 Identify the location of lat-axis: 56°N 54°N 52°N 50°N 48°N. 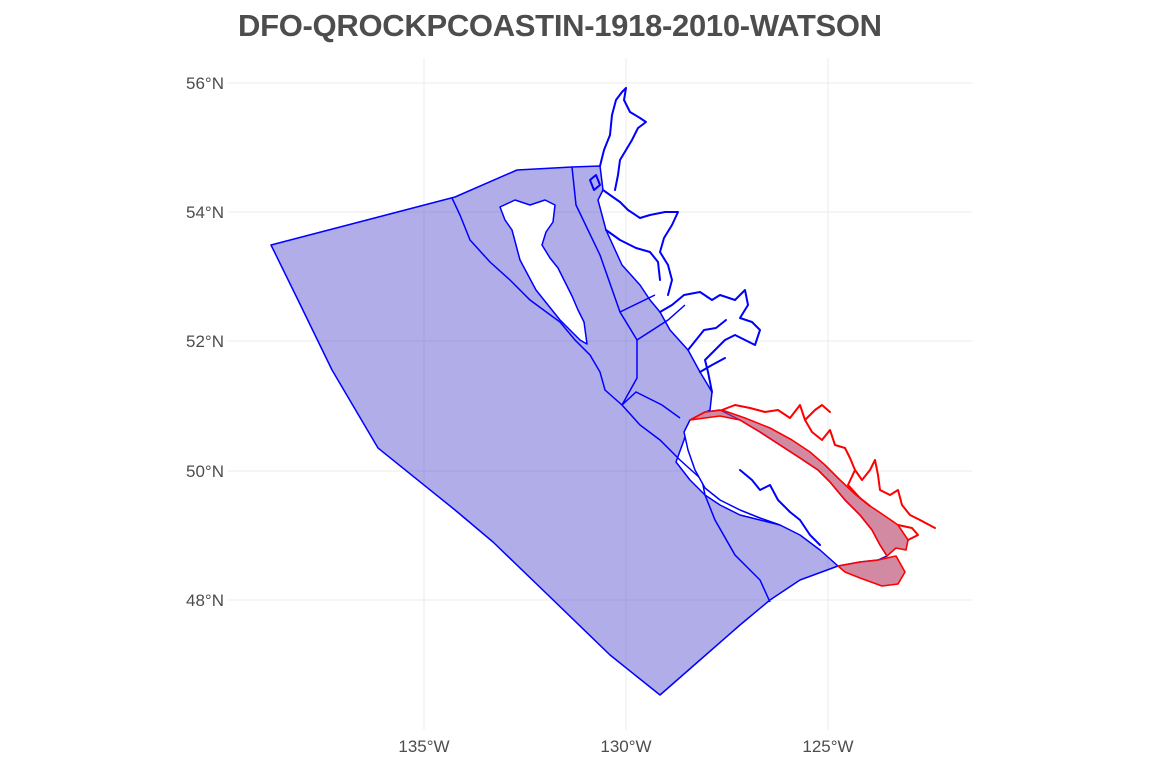
(205, 342).